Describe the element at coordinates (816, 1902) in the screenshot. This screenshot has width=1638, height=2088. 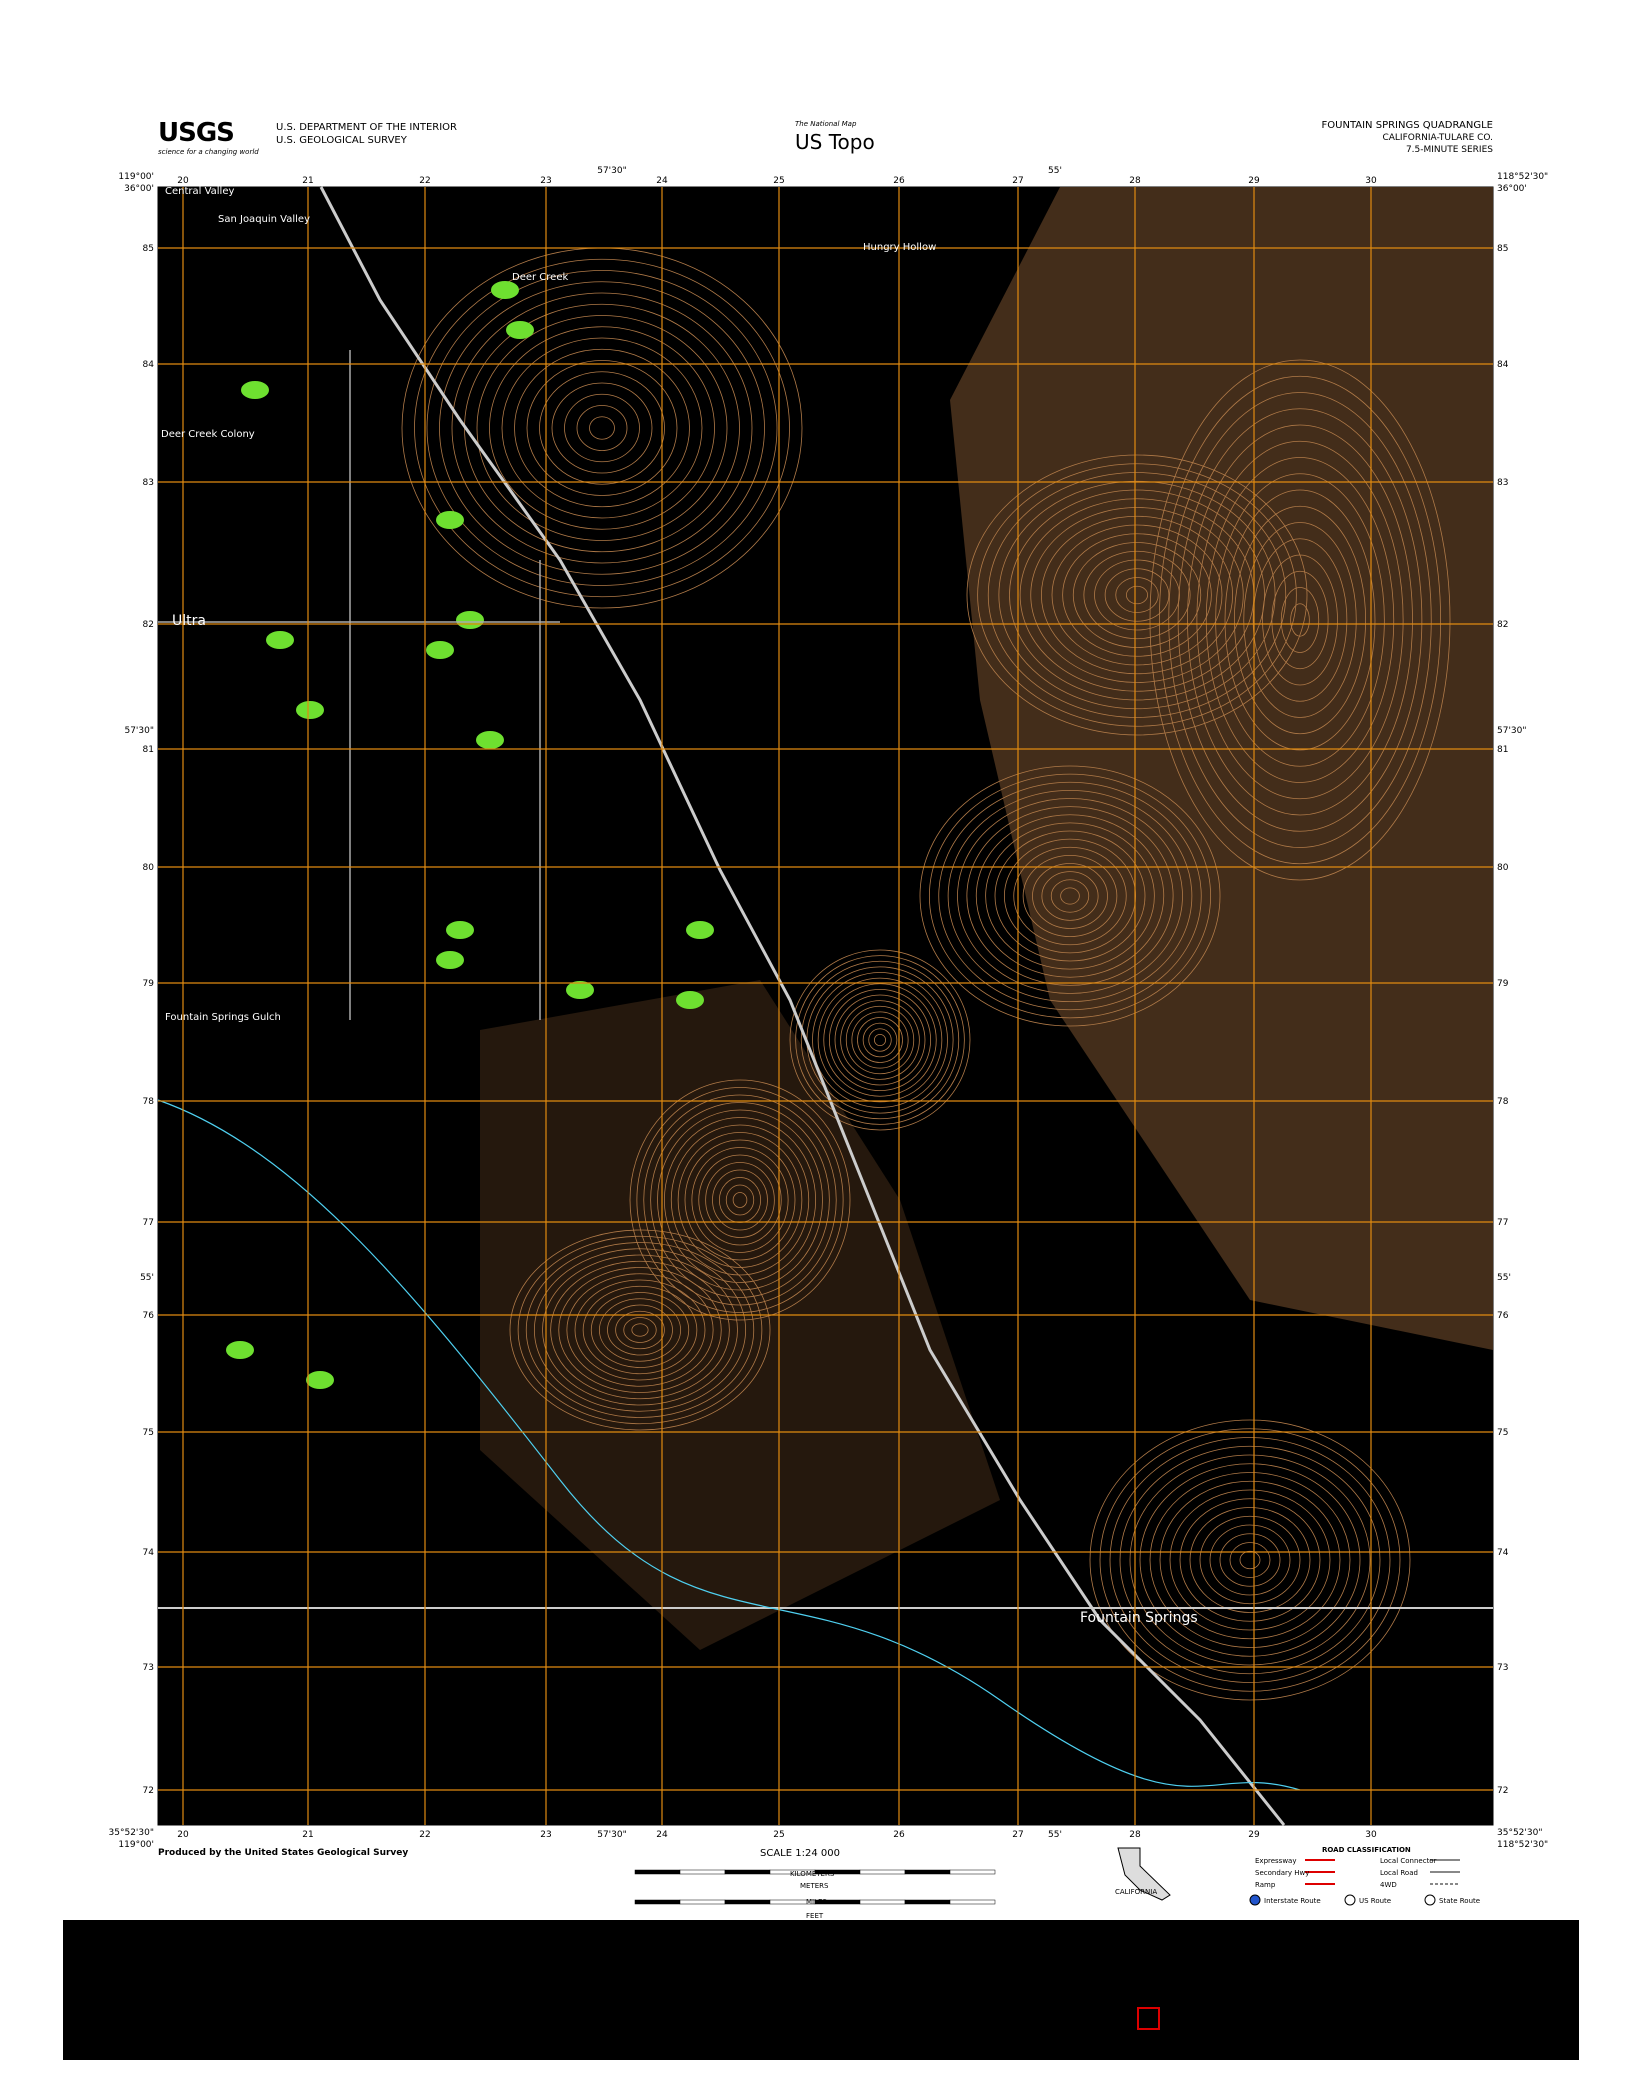
I see `unit: MILES` at that location.